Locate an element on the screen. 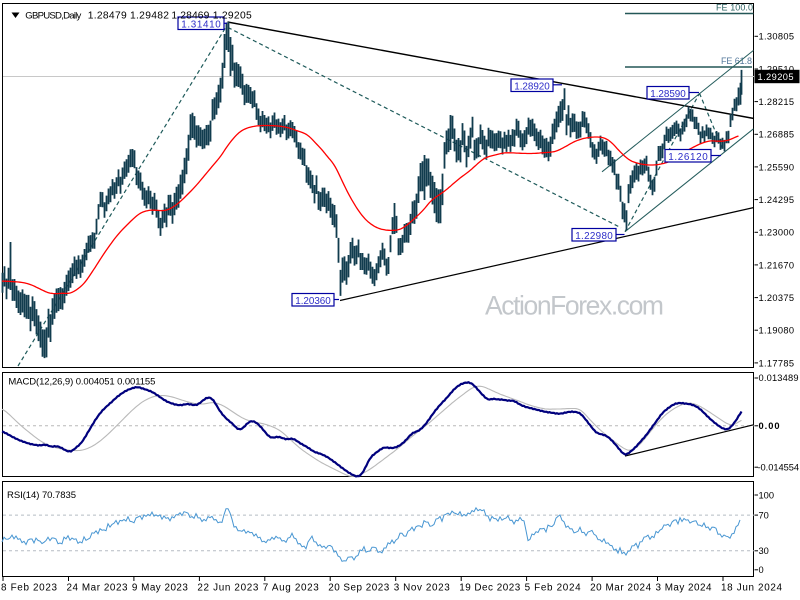 Image resolution: width=800 pixels, height=600 pixels. svg-text: 1.28469 is located at coordinates (190, 15).